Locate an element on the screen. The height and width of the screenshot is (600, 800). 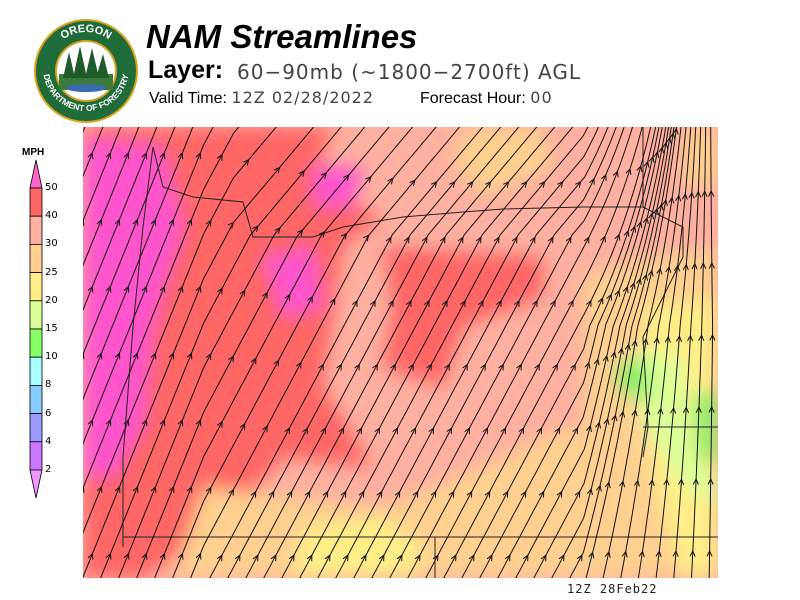
valid-time-label: Valid Time: is located at coordinates (188, 98).